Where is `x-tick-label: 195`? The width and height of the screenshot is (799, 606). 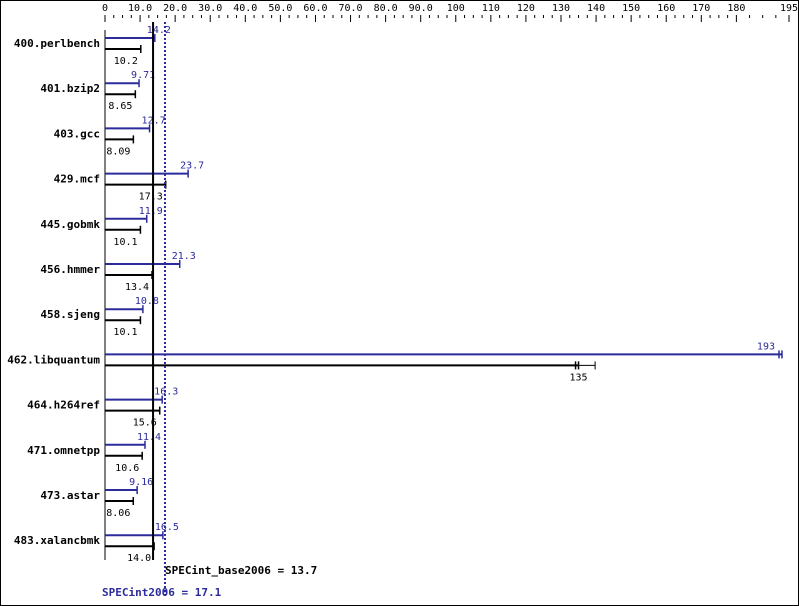 x-tick-label: 195 is located at coordinates (789, 8).